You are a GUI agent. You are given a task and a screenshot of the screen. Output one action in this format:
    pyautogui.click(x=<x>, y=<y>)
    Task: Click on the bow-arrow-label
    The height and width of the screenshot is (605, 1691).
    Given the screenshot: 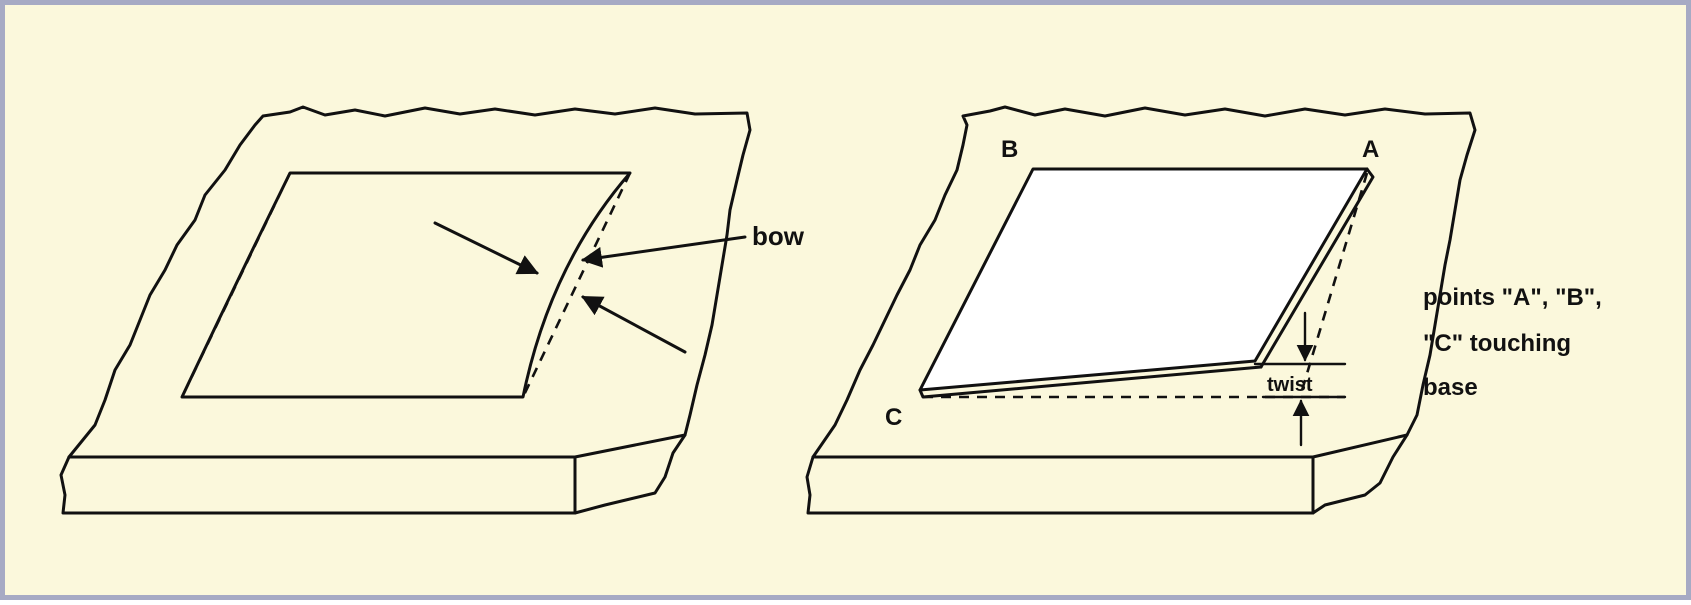 What is the action you would take?
    pyautogui.click(x=663, y=251)
    